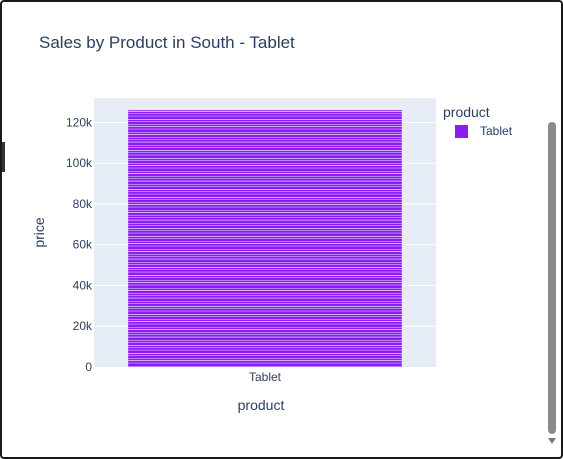 The height and width of the screenshot is (459, 563). Describe the element at coordinates (83, 204) in the screenshot. I see `y-tick-label: 80k` at that location.